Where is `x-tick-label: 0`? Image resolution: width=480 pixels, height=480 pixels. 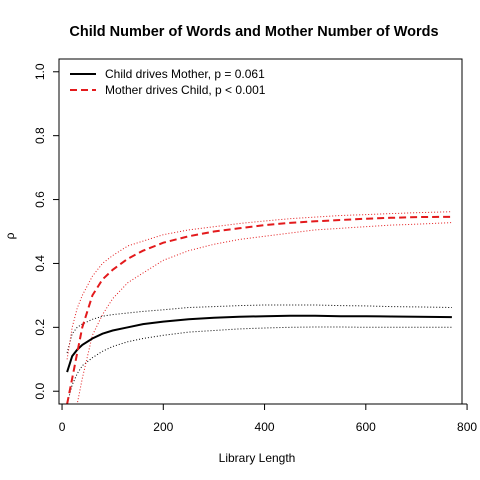 x-tick-label: 0 is located at coordinates (62, 427).